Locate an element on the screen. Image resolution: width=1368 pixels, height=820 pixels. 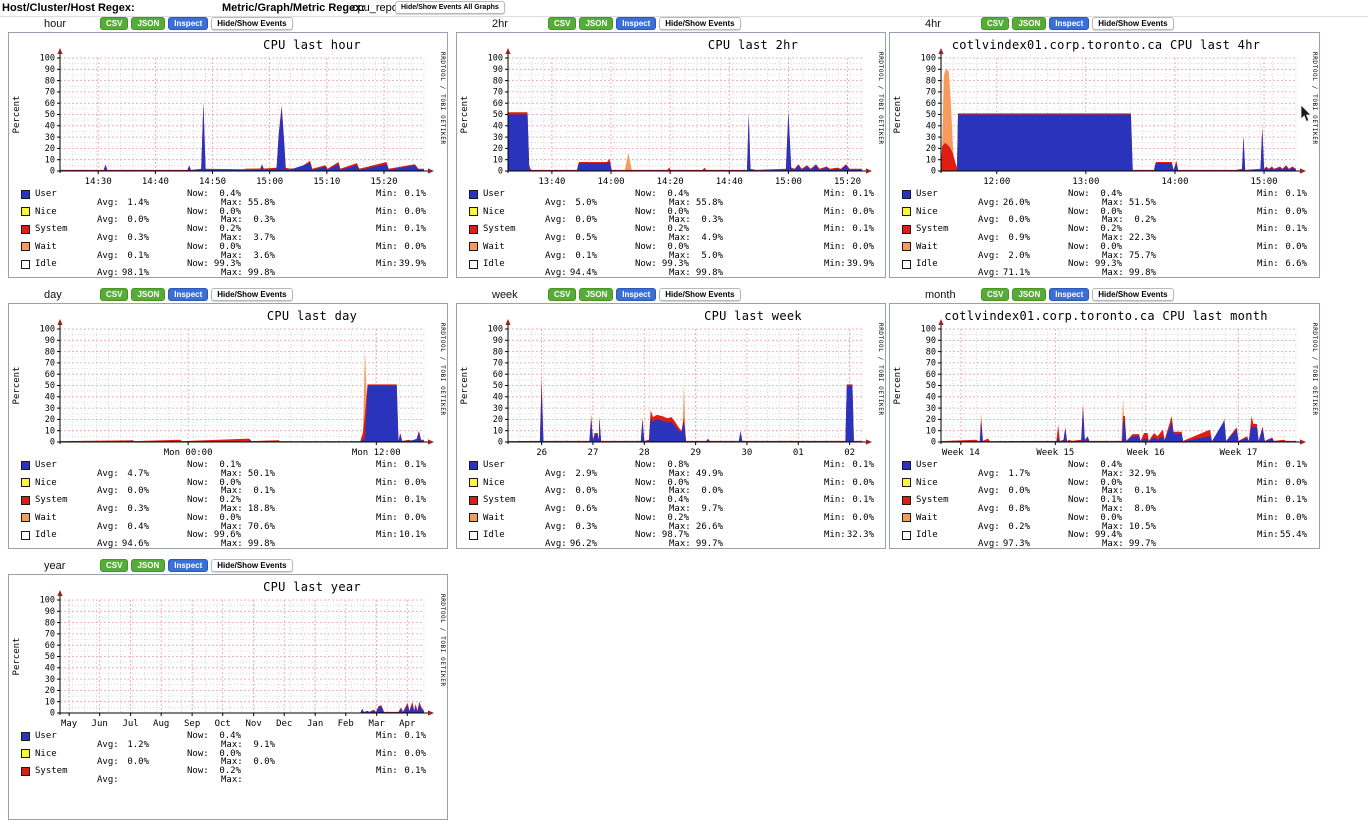
legend-max-value: 3.7% is located at coordinates (264, 238).